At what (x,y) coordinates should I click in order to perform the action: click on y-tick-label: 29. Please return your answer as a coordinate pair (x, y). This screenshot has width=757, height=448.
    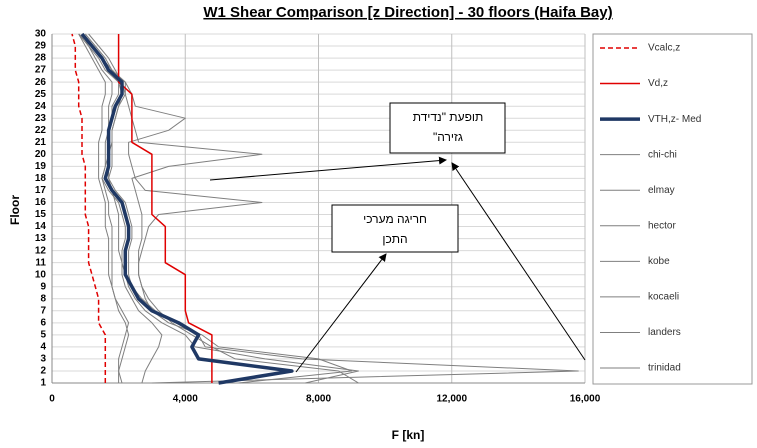
    Looking at the image, I should click on (41, 46).